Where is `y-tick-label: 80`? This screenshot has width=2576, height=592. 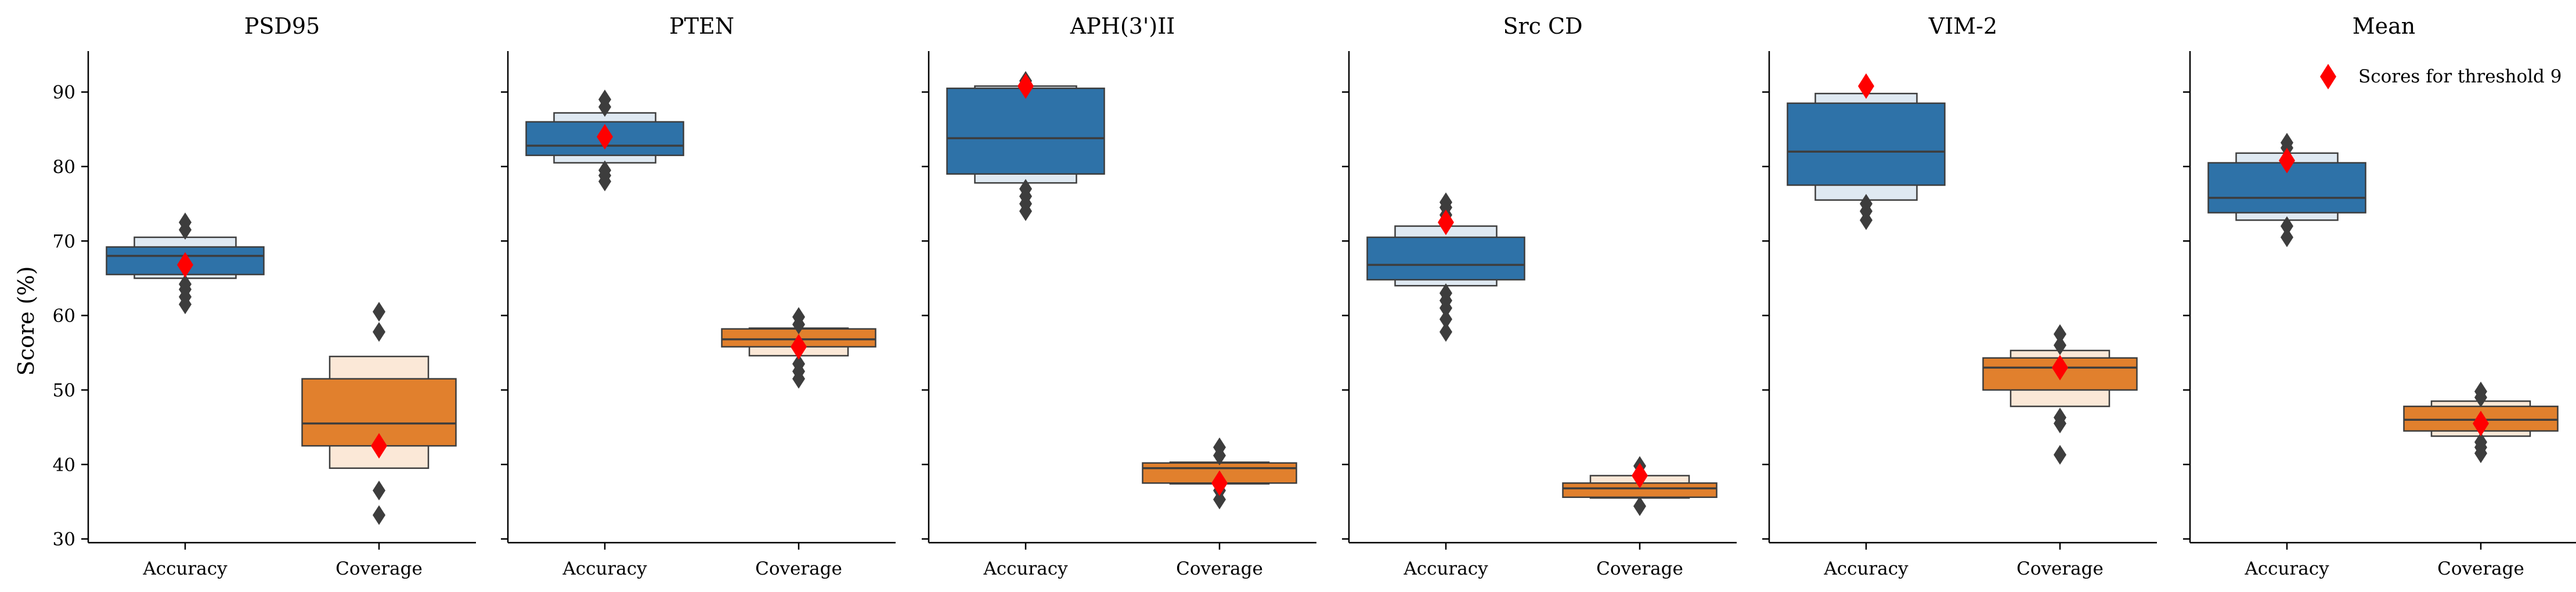 y-tick-label: 80 is located at coordinates (64, 167).